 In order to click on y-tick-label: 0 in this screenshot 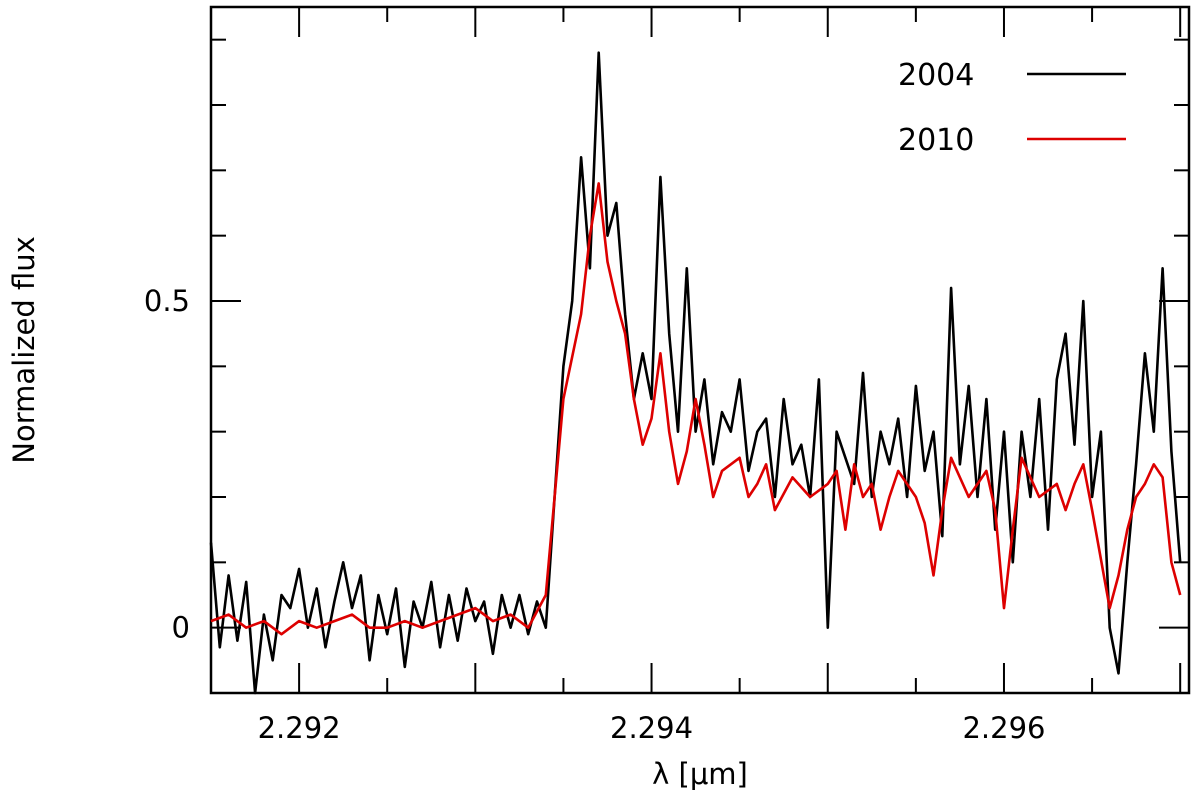, I will do `click(181, 628)`.